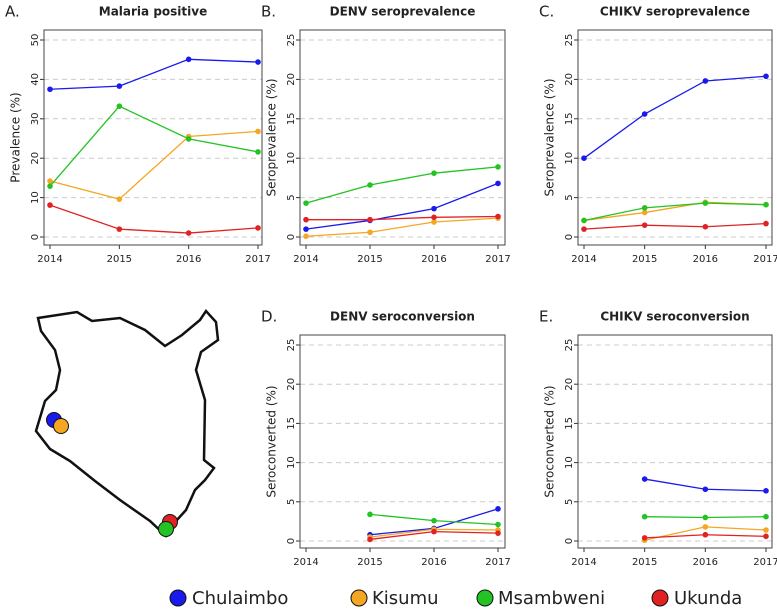 This screenshot has height=610, width=777. Describe the element at coordinates (708, 598) in the screenshot. I see `legend-label: Ukunda` at that location.